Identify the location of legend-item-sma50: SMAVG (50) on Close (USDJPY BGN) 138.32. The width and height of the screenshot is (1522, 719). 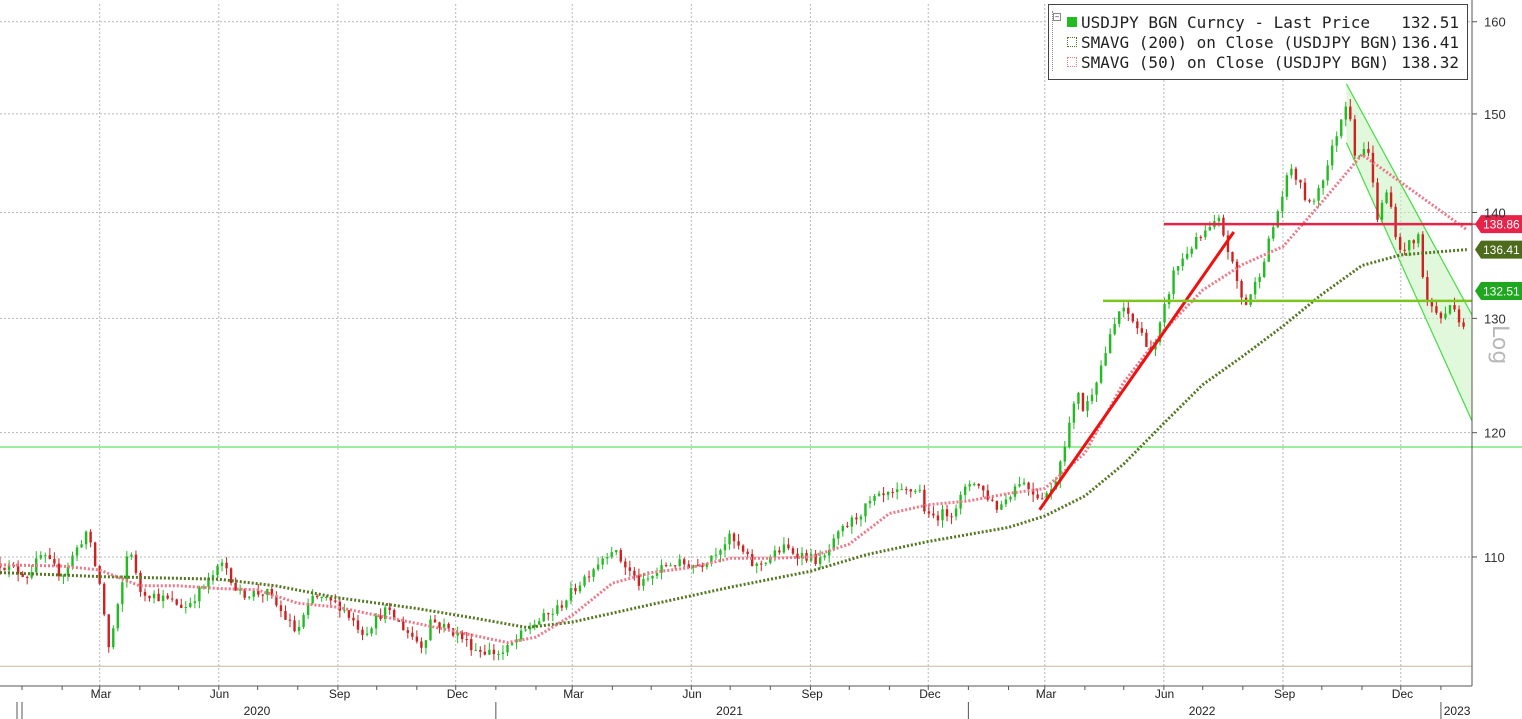
(1259, 63).